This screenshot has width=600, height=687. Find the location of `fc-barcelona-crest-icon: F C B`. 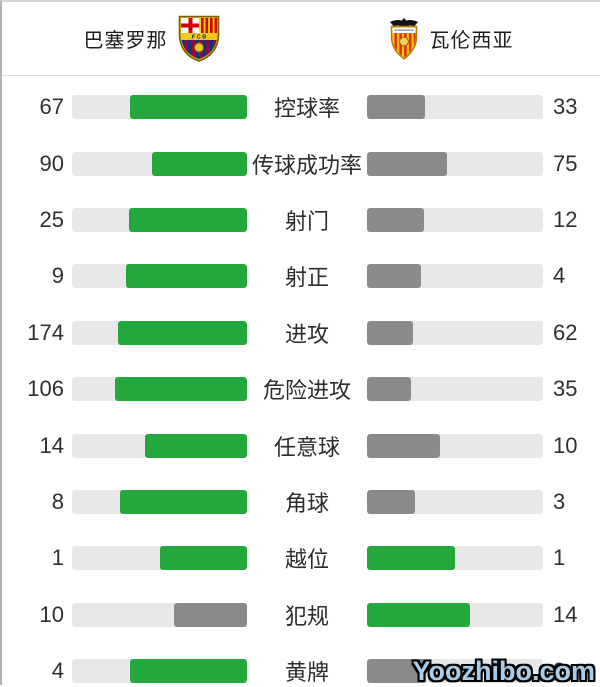

fc-barcelona-crest-icon: F C B is located at coordinates (199, 38).